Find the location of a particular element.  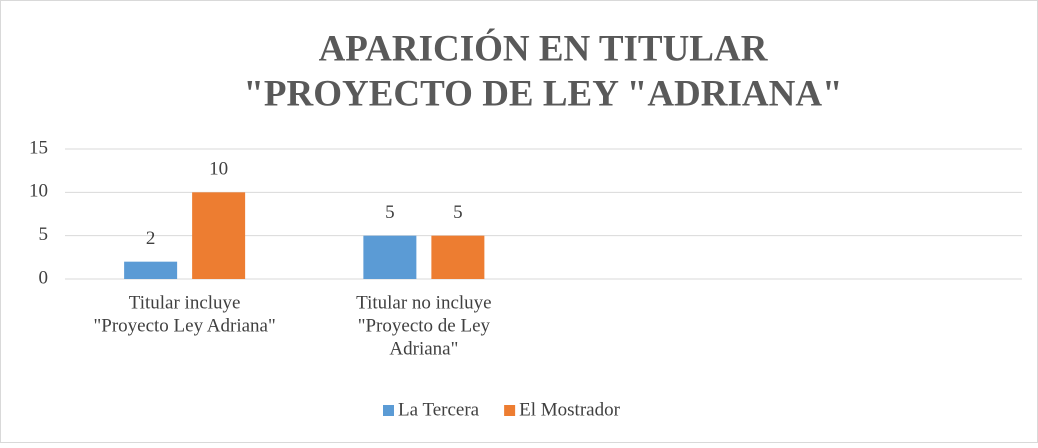

x-tick-label: Adriana" is located at coordinates (423, 348).